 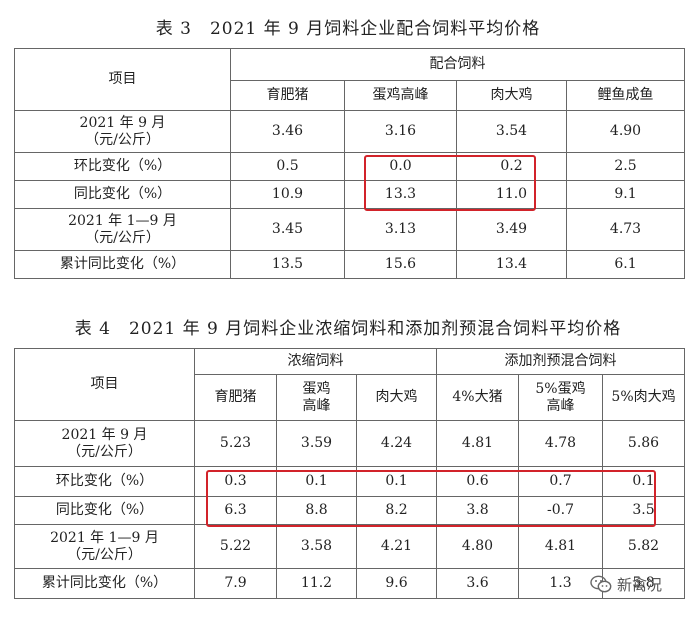 What do you see at coordinates (560, 397) in the screenshot?
I see `table4-col-header: 5%蛋鸡 高峰` at bounding box center [560, 397].